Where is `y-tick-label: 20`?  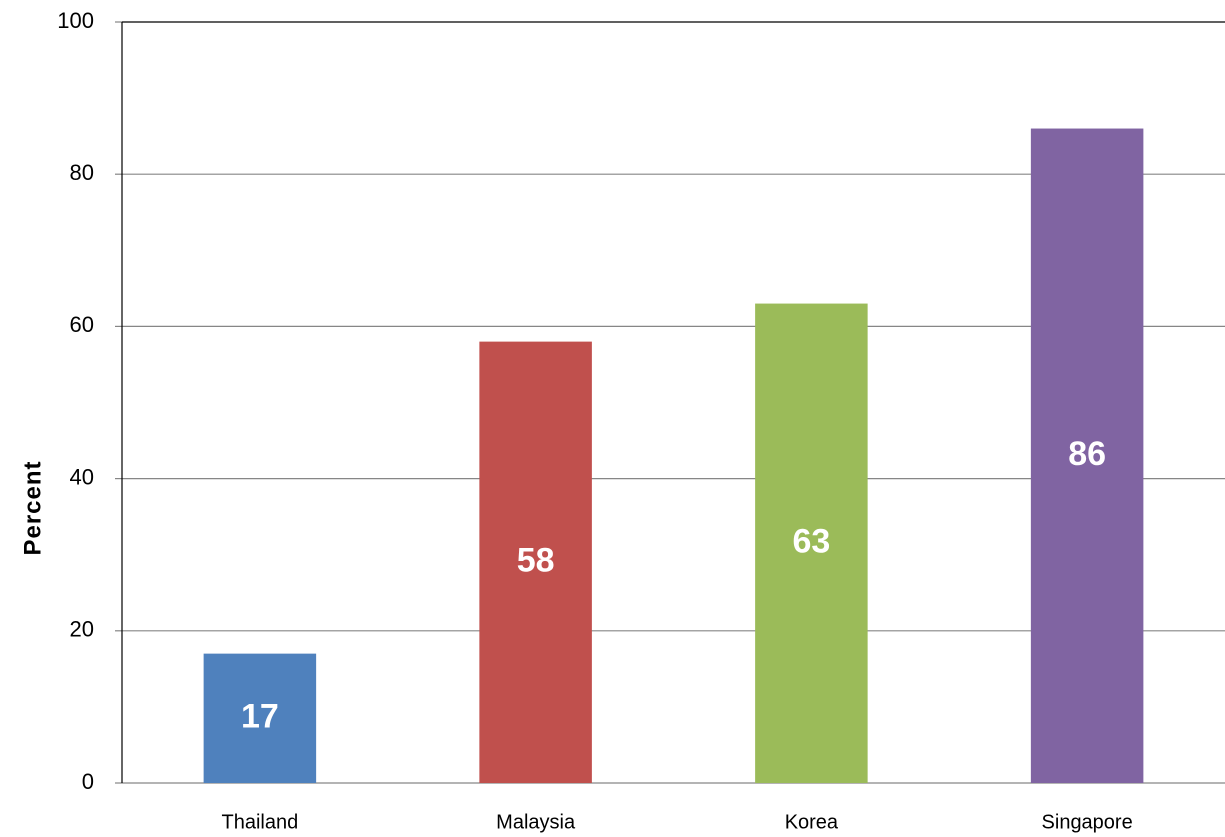 y-tick-label: 20 is located at coordinates (82, 629).